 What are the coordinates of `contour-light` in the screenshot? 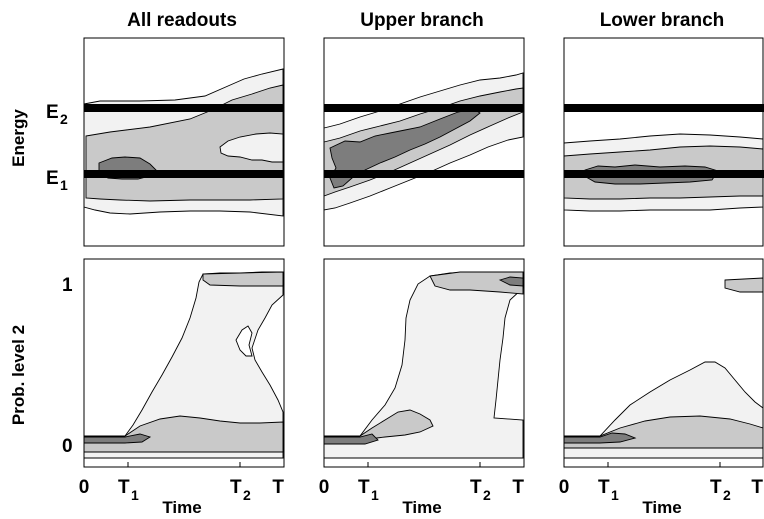 It's located at (183, 365).